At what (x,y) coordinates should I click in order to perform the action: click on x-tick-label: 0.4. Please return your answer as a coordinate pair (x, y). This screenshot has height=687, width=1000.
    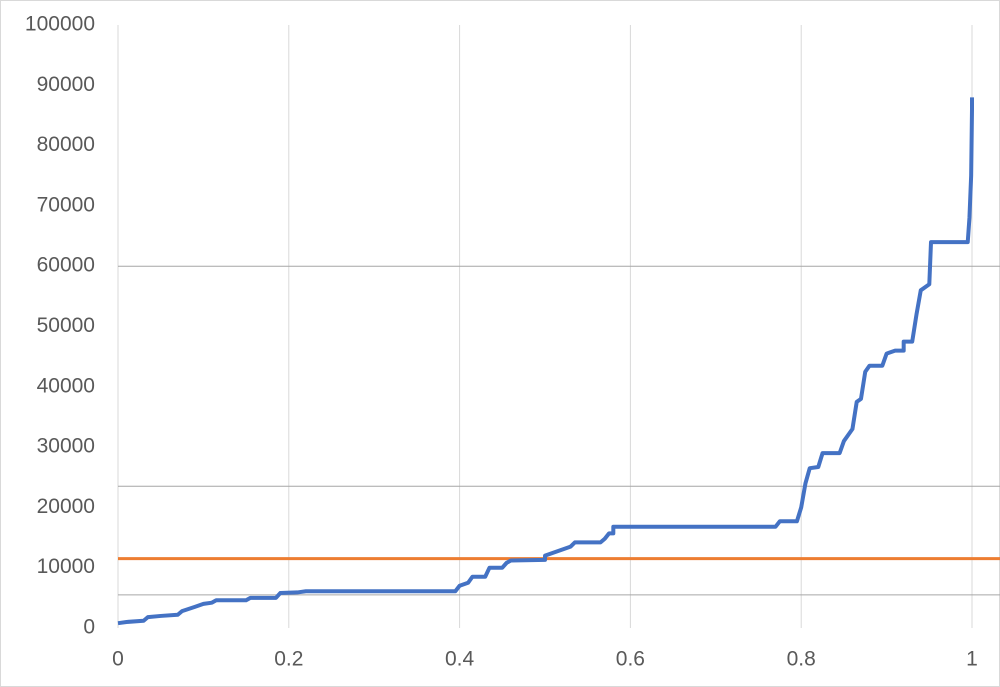
    Looking at the image, I should click on (460, 659).